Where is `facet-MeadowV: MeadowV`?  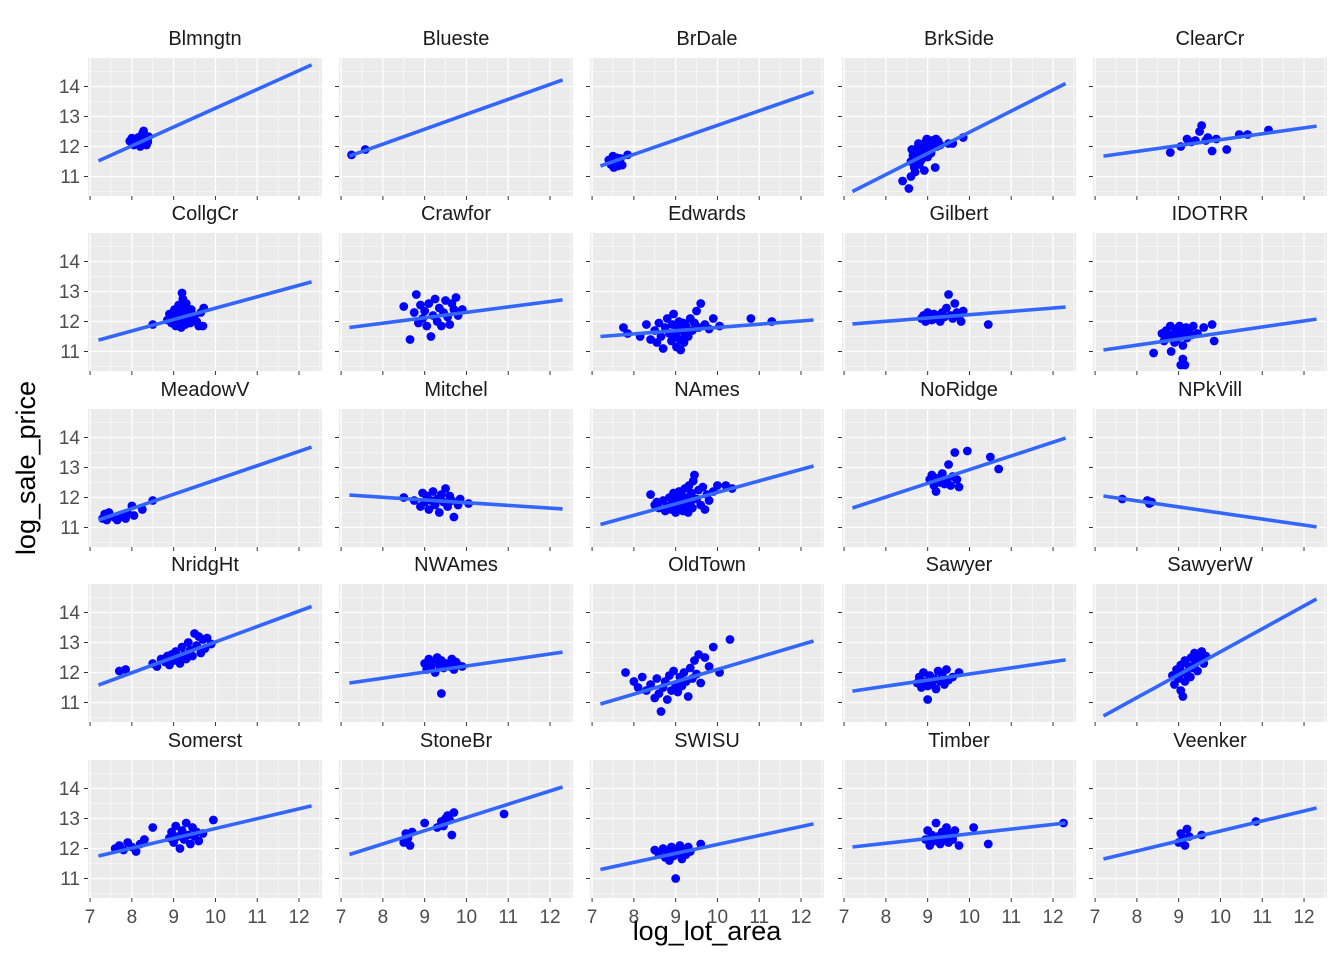 facet-MeadowV: MeadowV is located at coordinates (205, 463).